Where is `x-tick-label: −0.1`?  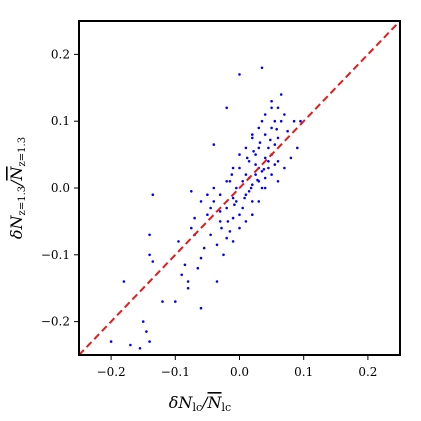 x-tick-label: −0.1 is located at coordinates (175, 372).